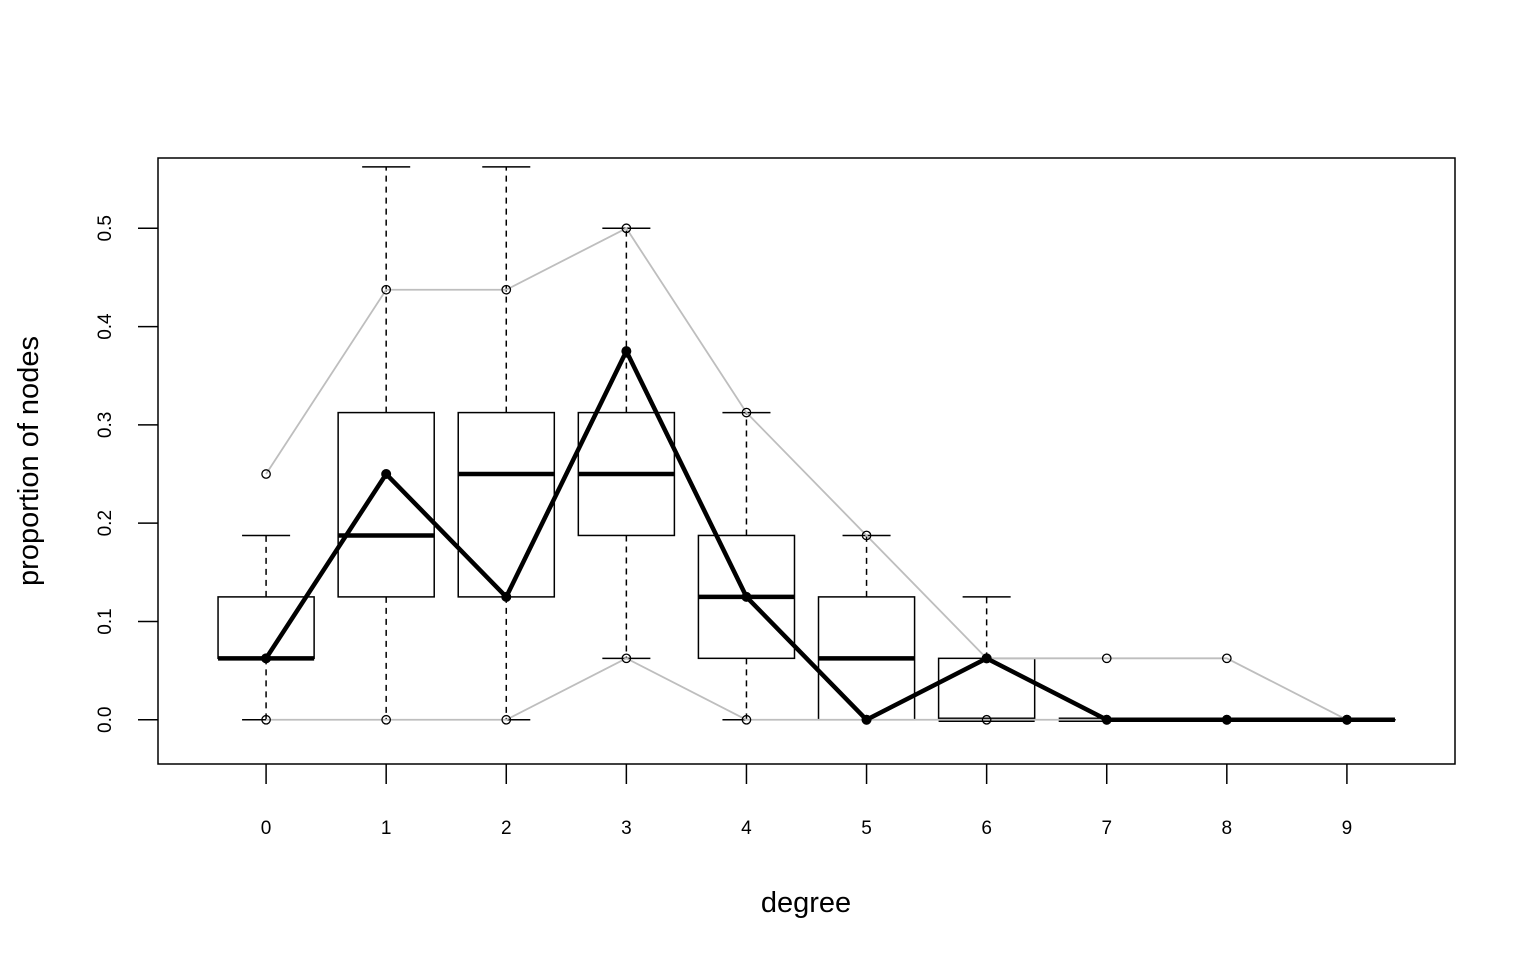 The width and height of the screenshot is (1536, 960). Describe the element at coordinates (105, 621) in the screenshot. I see `y-tick-label-1: 0.1` at that location.